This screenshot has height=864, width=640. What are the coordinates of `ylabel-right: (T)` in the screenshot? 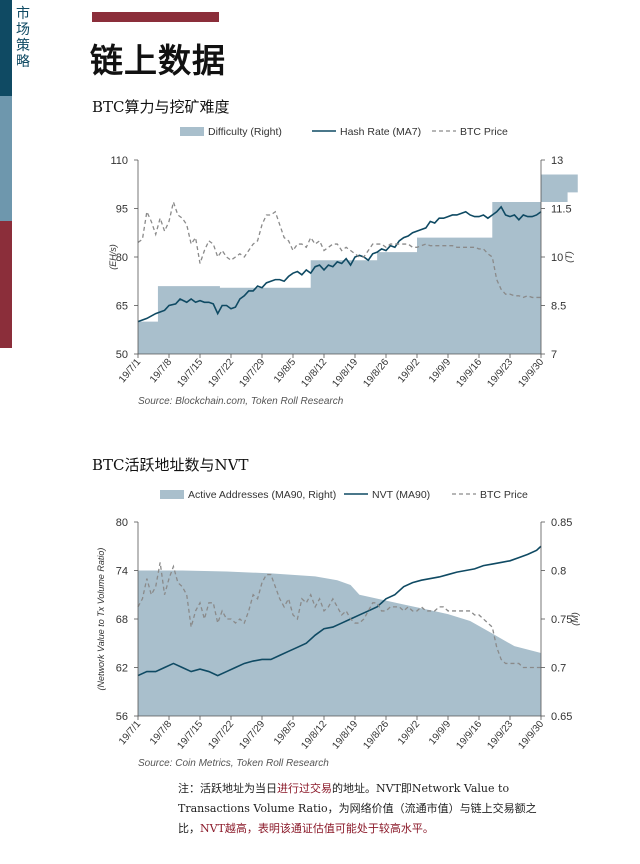 It's located at (569, 257).